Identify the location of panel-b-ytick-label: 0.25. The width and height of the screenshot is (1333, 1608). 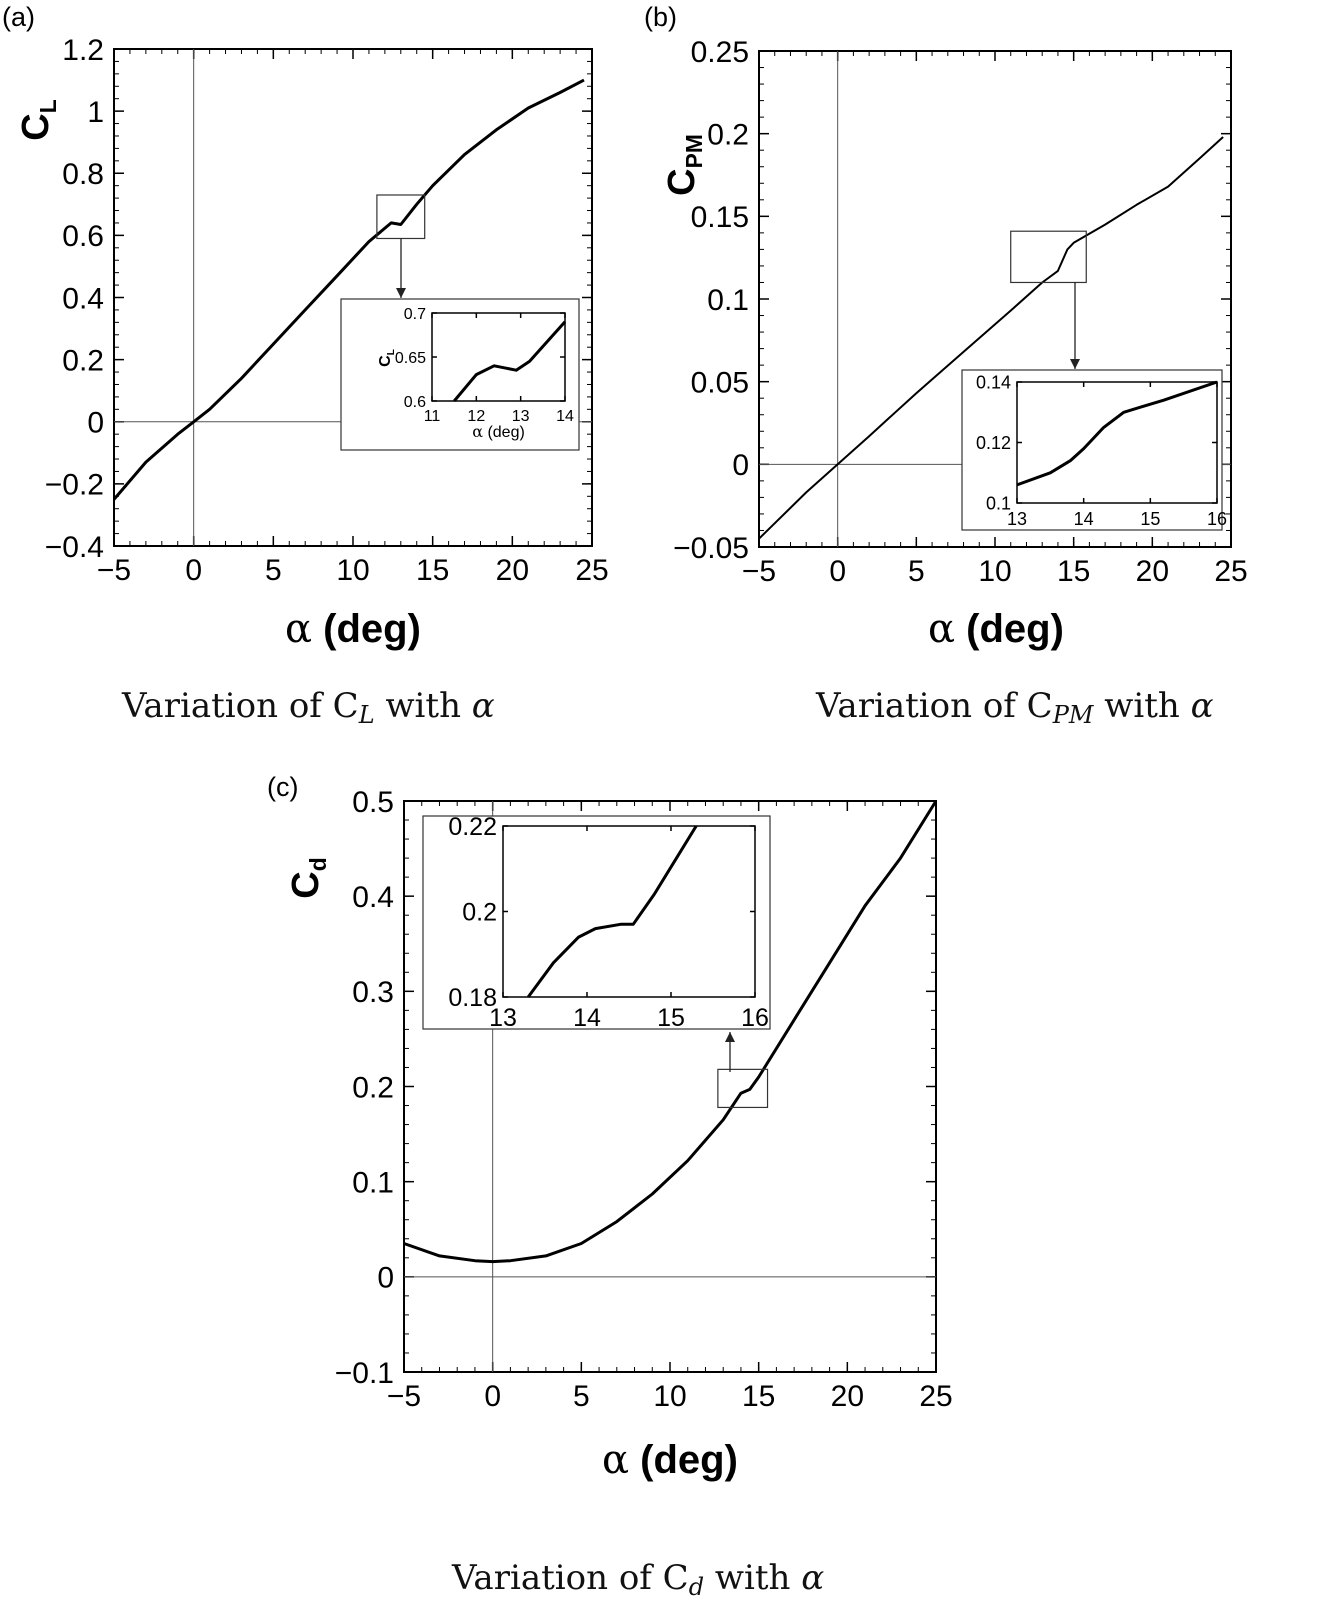
(720, 52).